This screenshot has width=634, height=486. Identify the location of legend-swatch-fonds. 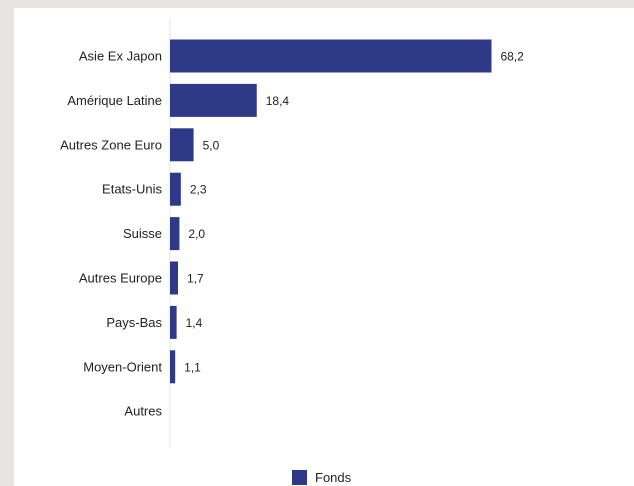
(299, 477).